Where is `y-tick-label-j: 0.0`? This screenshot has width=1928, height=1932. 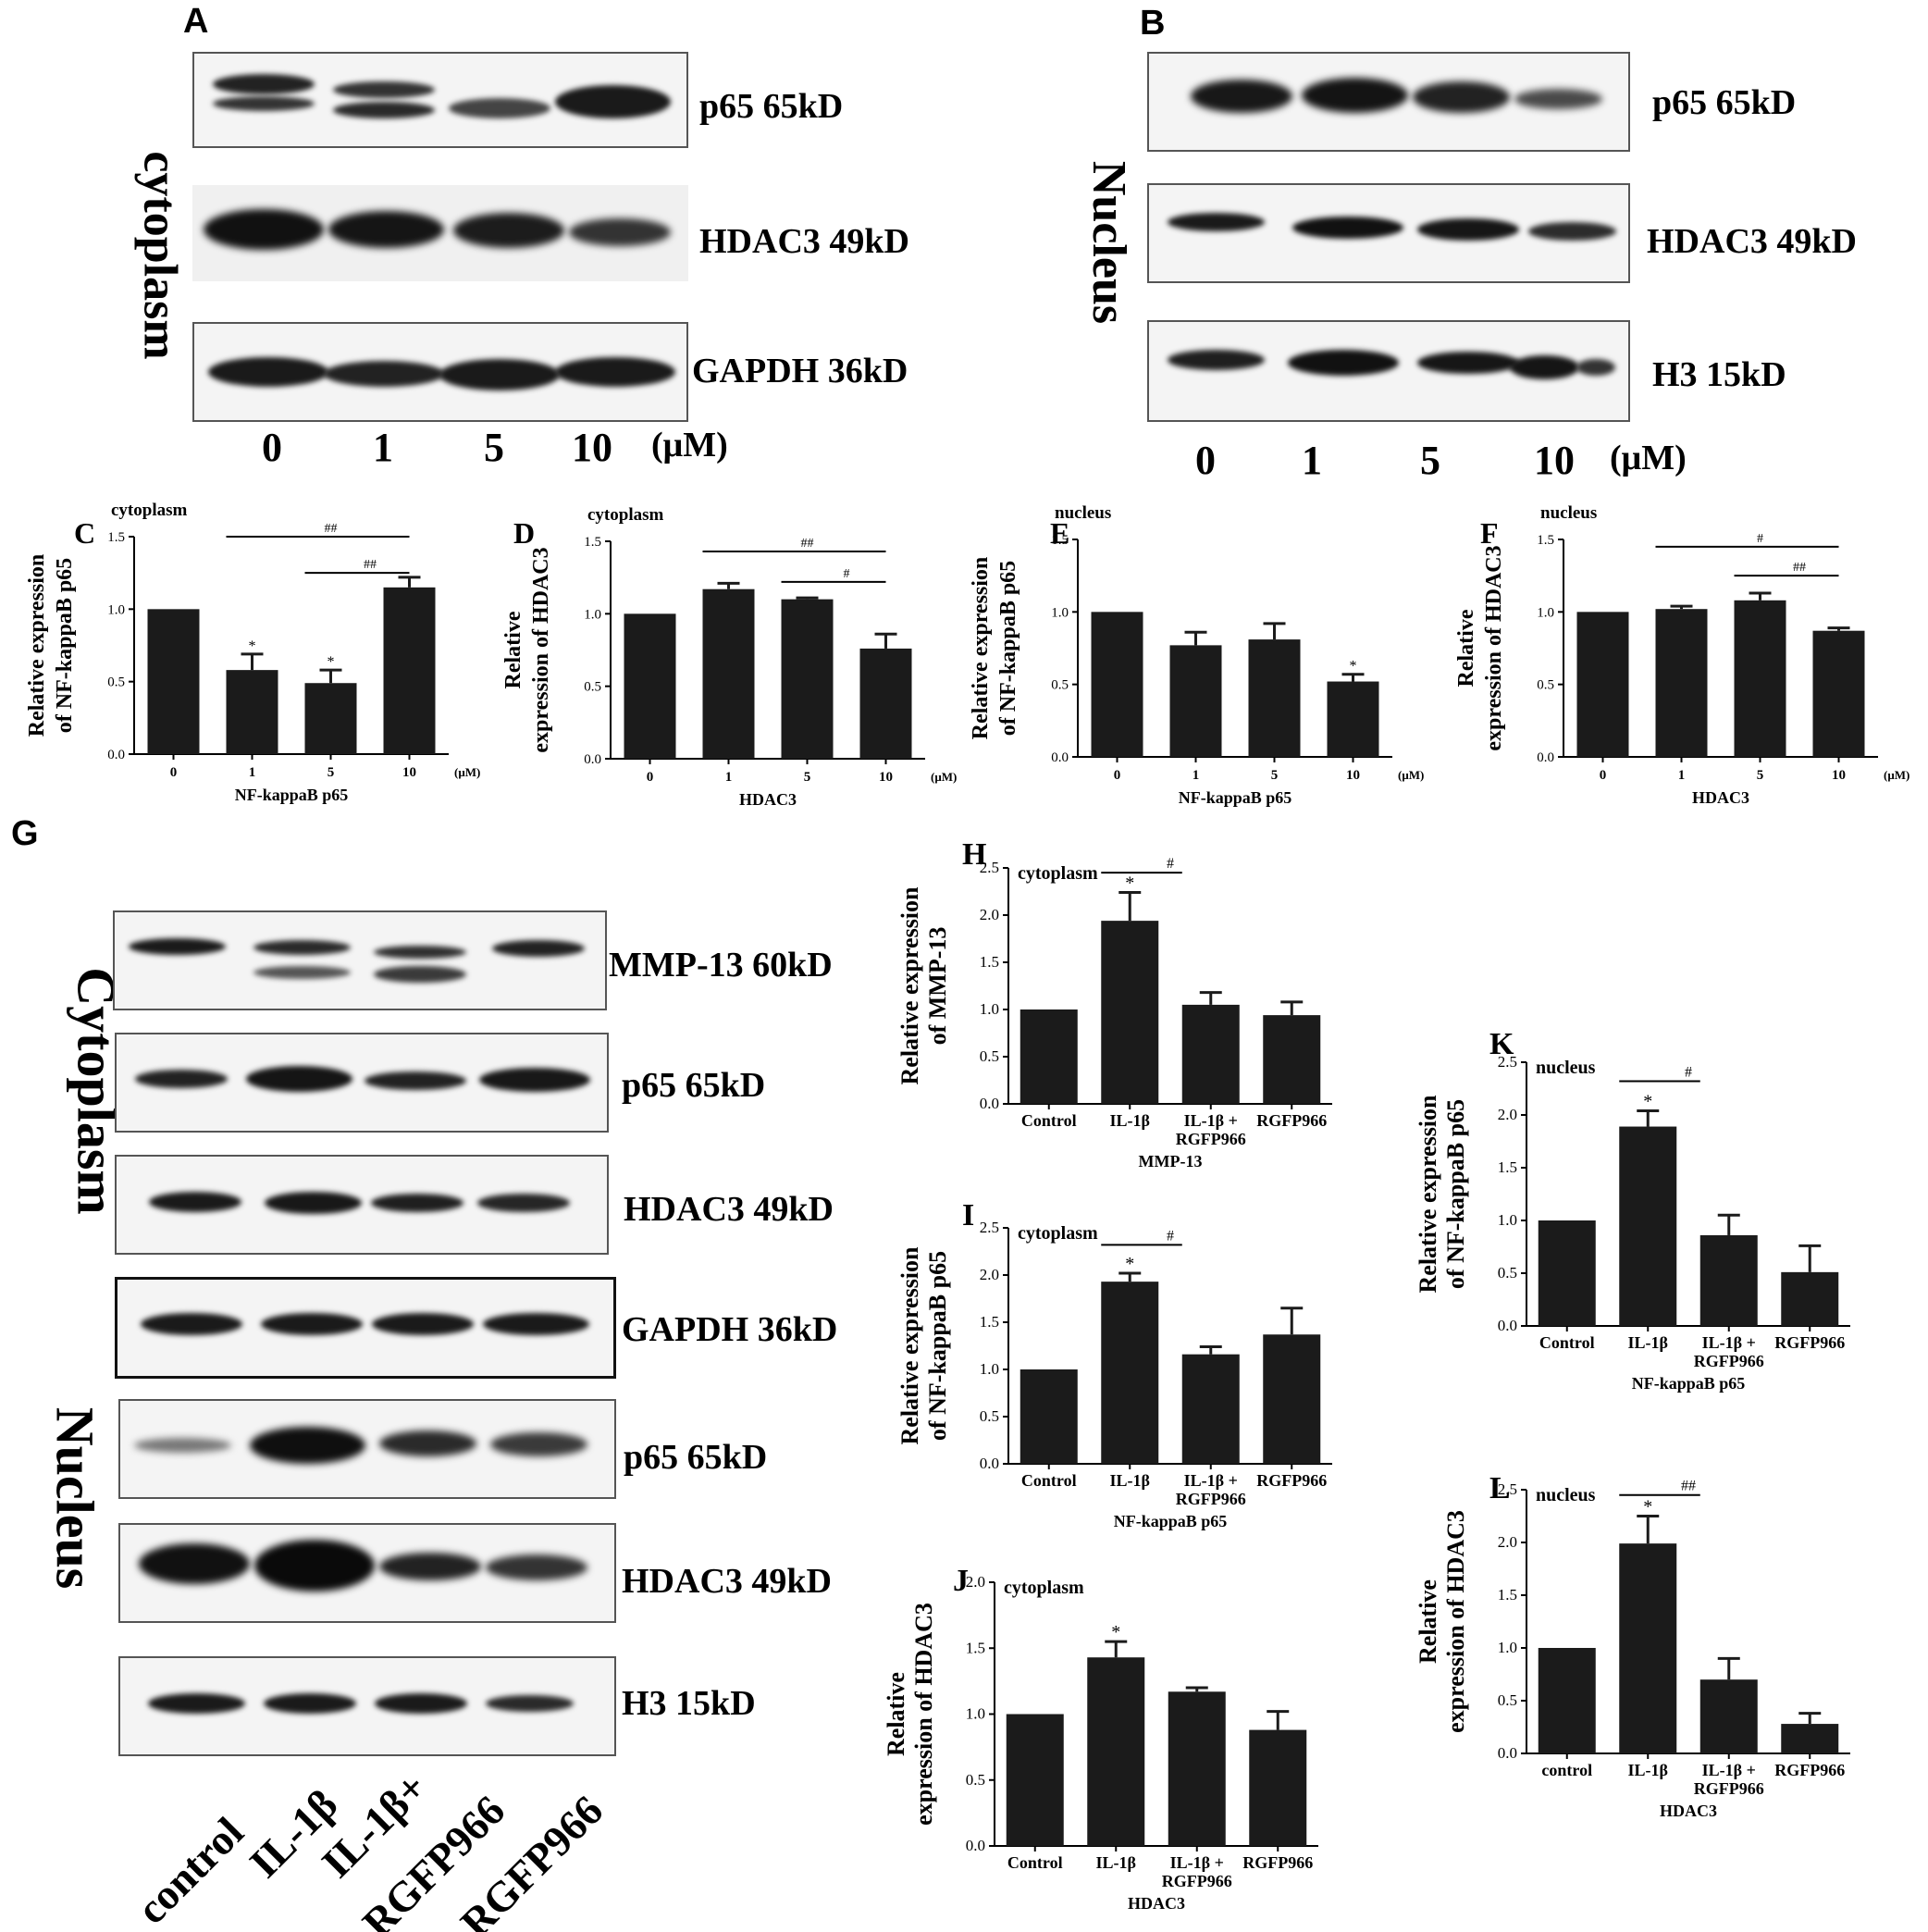 y-tick-label-j: 0.0 is located at coordinates (975, 1845).